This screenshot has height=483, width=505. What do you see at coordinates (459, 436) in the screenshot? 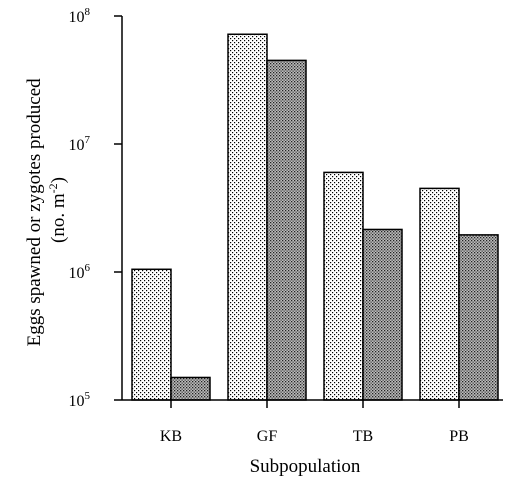
I see `x-tick-label-pb: PB` at bounding box center [459, 436].